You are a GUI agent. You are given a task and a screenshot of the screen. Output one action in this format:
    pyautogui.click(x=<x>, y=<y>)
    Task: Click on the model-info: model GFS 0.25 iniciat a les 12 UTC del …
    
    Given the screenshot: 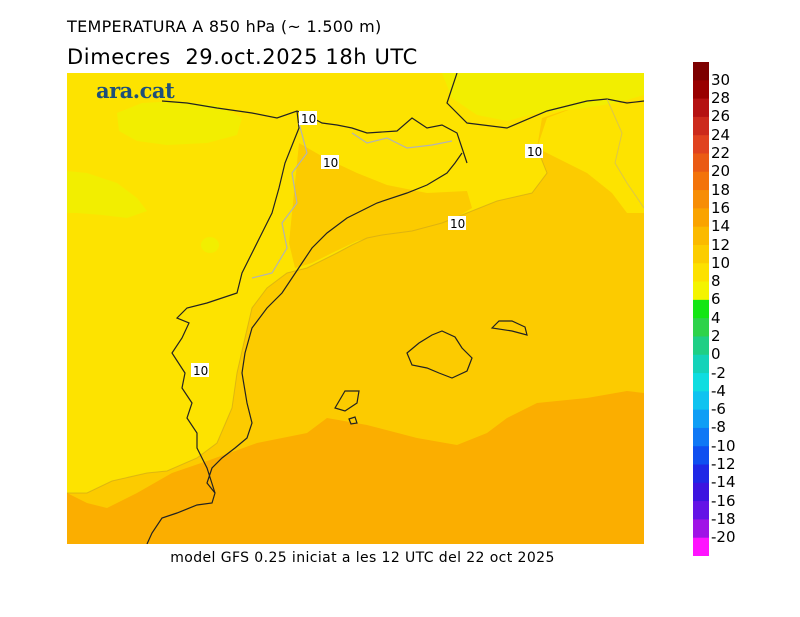 What is the action you would take?
    pyautogui.click(x=362, y=558)
    